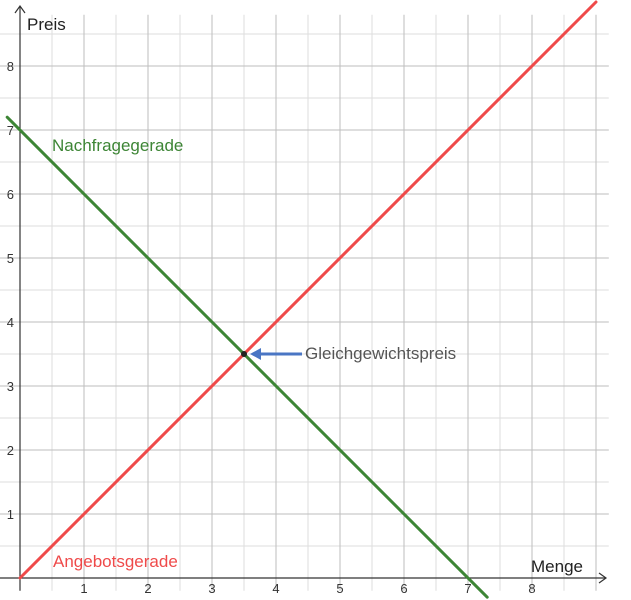  What do you see at coordinates (10, 386) in the screenshot?
I see `y-tick-label: 3` at bounding box center [10, 386].